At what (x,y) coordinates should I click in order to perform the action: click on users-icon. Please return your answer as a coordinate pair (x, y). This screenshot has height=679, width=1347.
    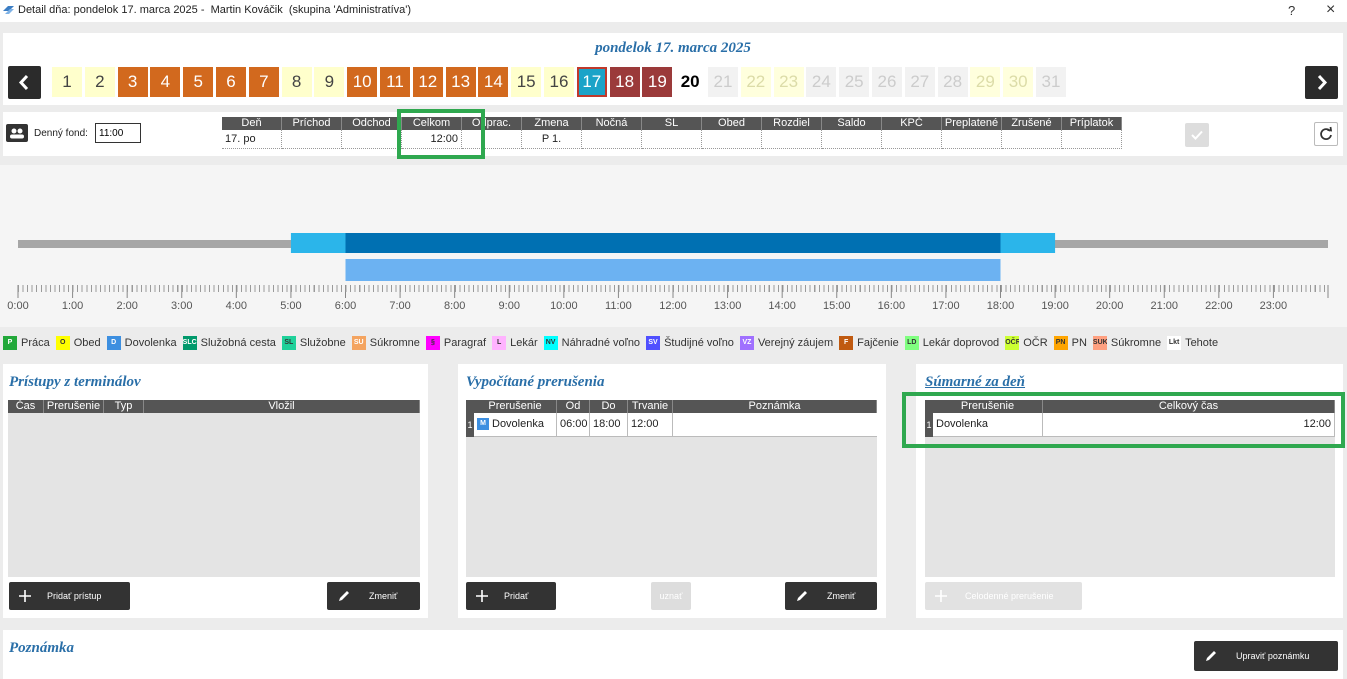
    Looking at the image, I should click on (17, 133).